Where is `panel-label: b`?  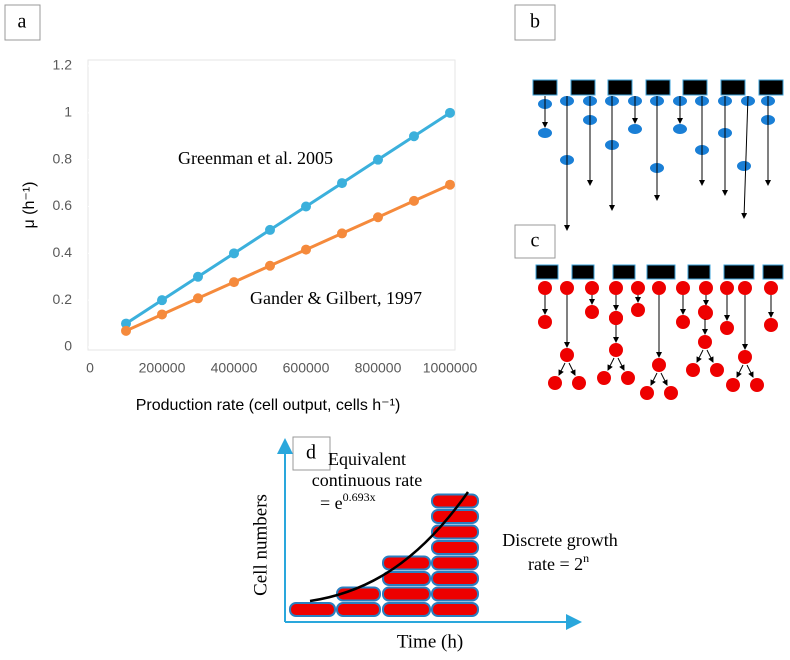 panel-label: b is located at coordinates (535, 22).